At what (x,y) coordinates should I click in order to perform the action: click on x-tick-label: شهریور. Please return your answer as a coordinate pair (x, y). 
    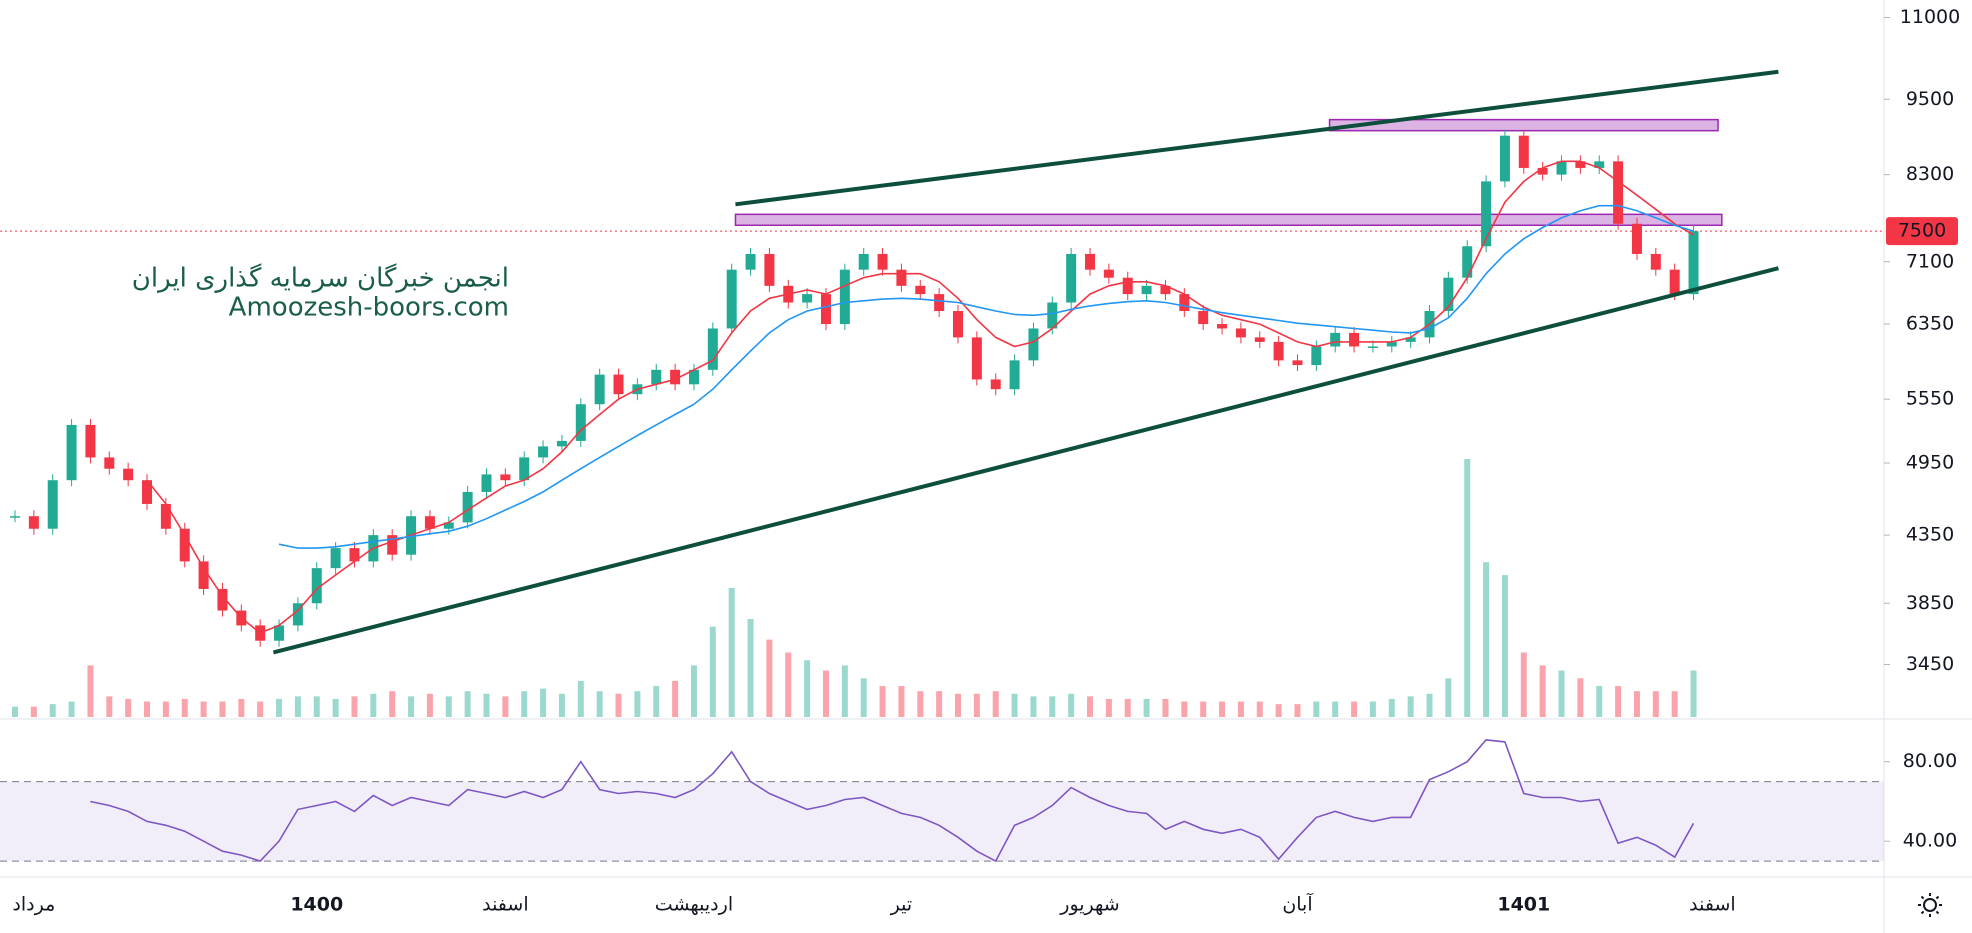
    Looking at the image, I should click on (1089, 905).